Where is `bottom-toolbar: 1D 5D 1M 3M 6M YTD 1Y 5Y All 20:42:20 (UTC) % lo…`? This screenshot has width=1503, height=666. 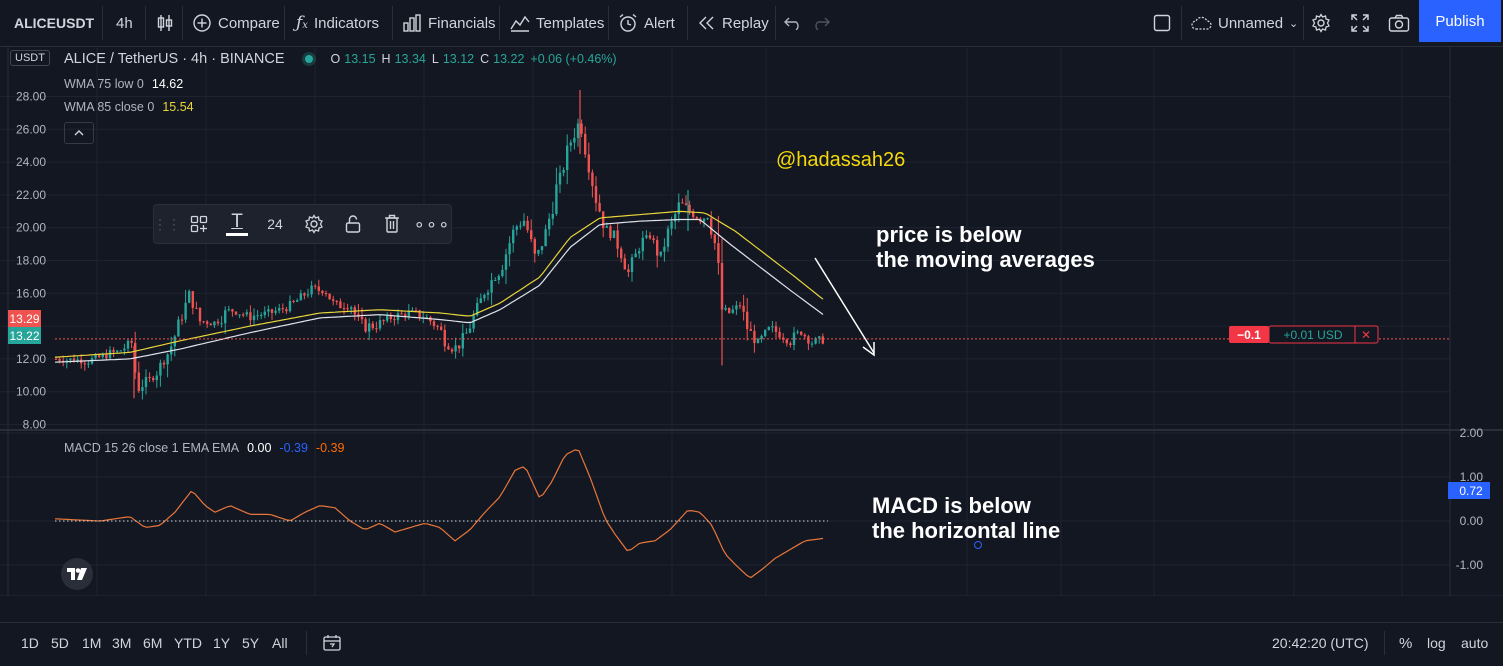 bottom-toolbar: 1D 5D 1M 3M 6M YTD 1Y 5Y All 20:42:20 (UTC) % lo… is located at coordinates (751, 644).